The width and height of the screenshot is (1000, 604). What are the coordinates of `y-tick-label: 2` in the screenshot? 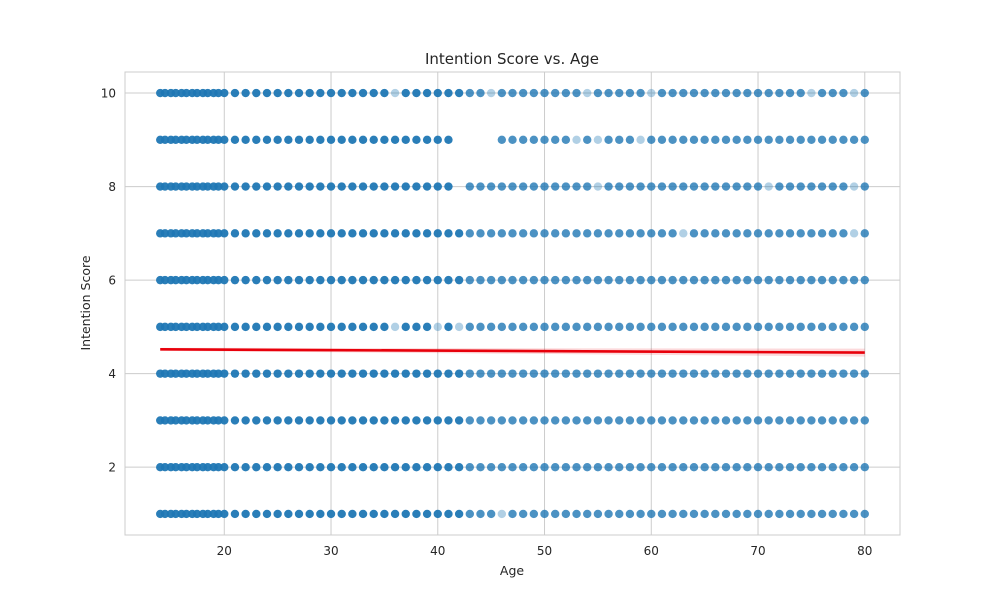 It's located at (112, 468).